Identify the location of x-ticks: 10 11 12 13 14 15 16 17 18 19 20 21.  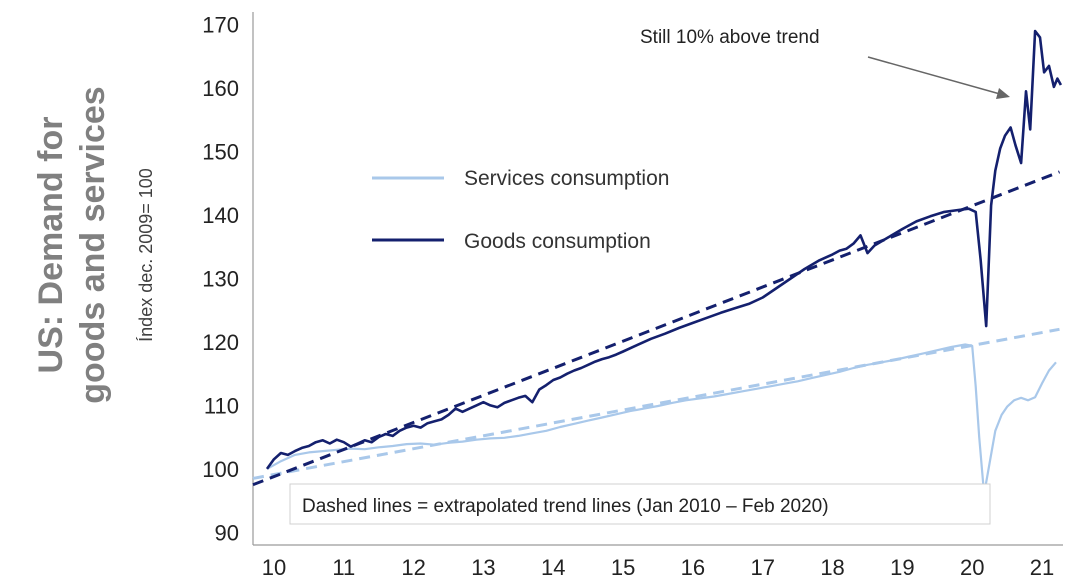
(658, 567).